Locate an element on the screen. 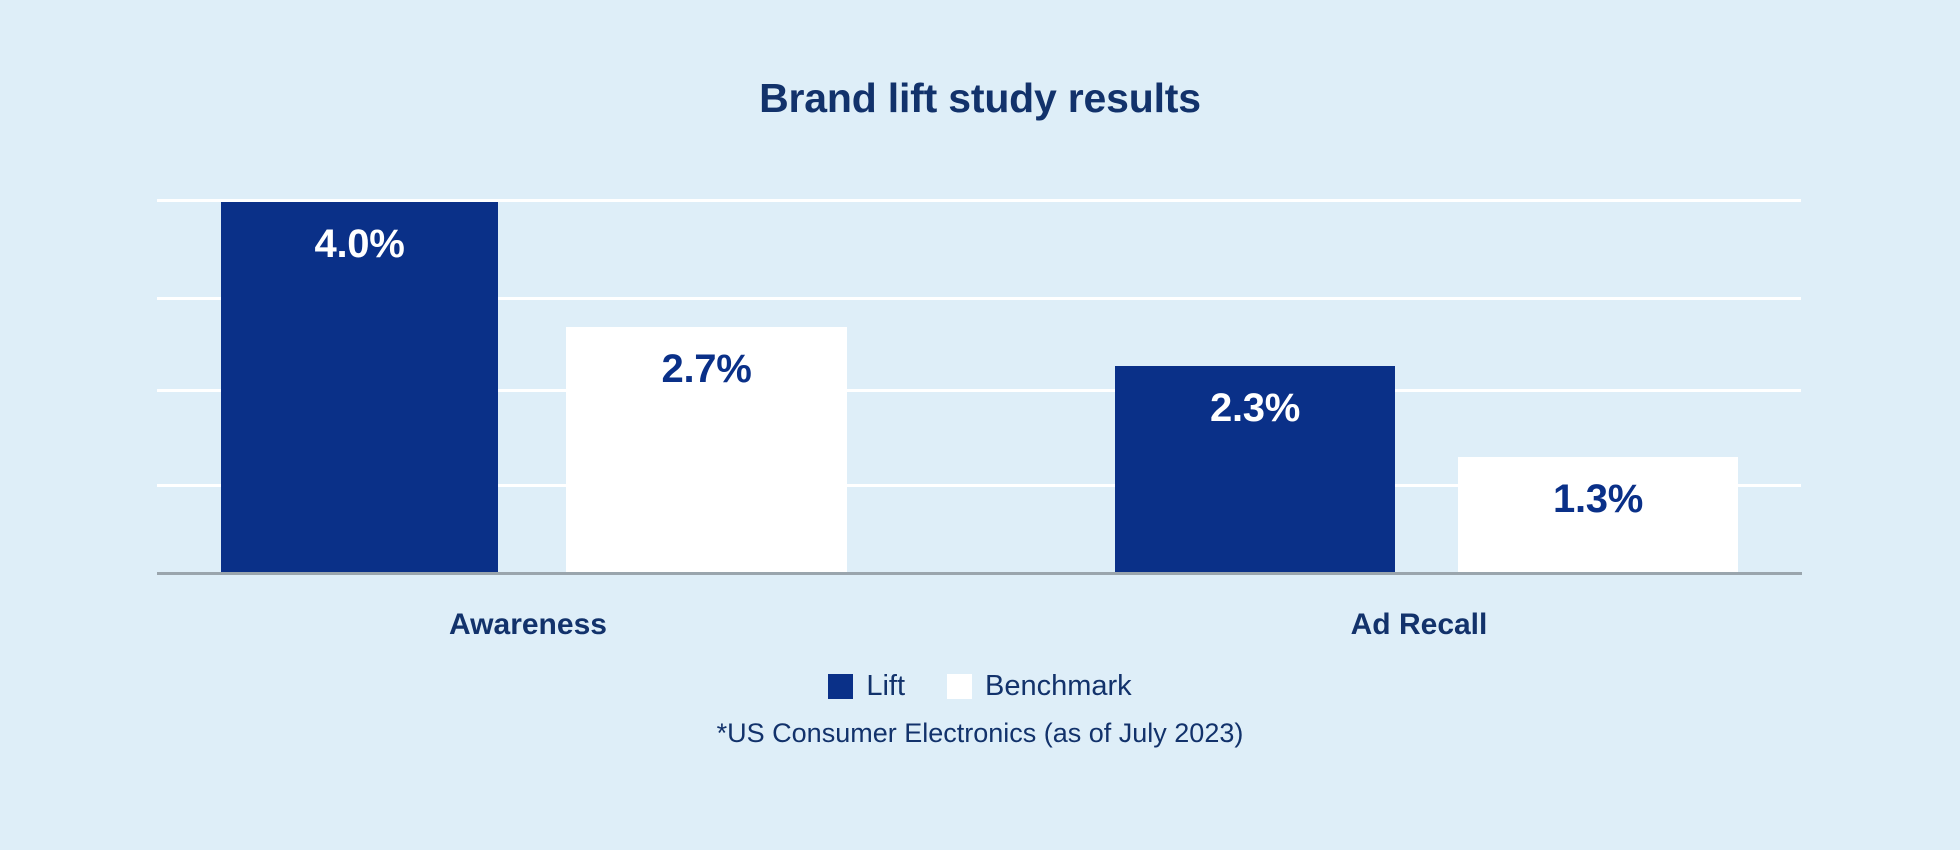 The height and width of the screenshot is (850, 1960). x-axis-line is located at coordinates (979, 573).